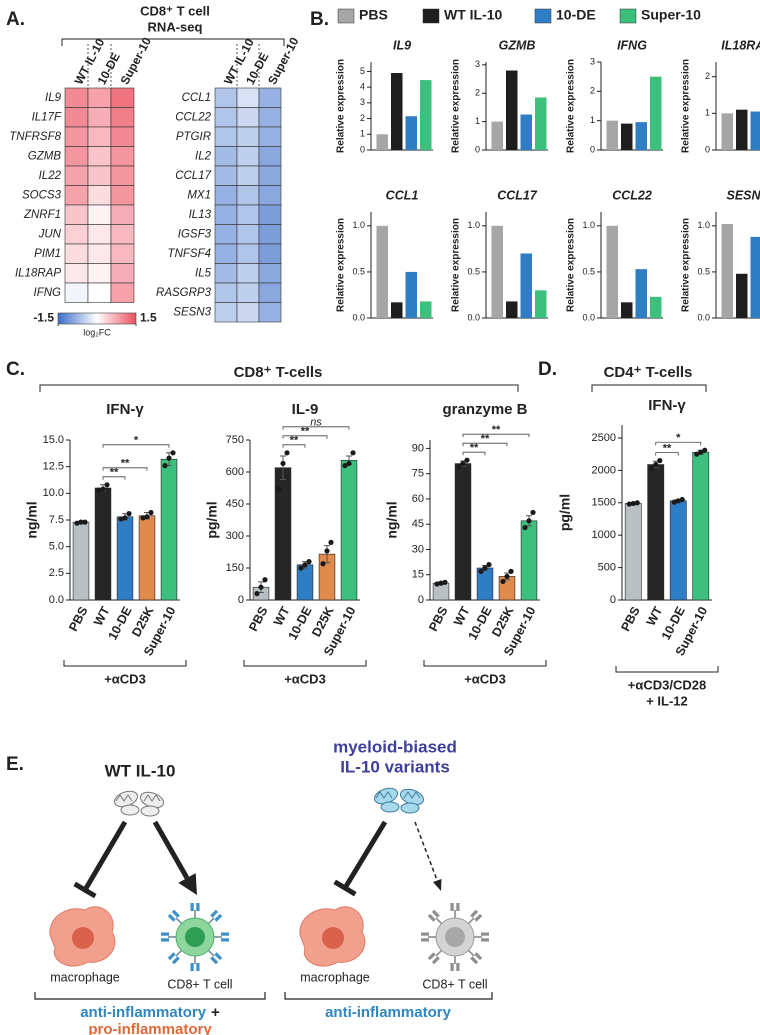  I want to click on y-tick-label: 1.0, so click(703, 225).